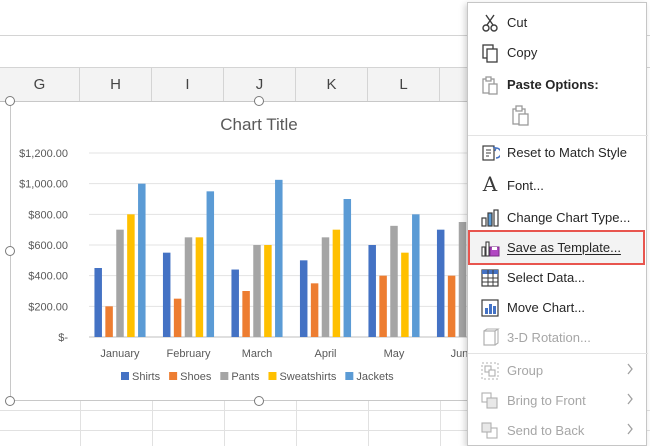  I want to click on menu-label: Bring to Front, so click(546, 400).